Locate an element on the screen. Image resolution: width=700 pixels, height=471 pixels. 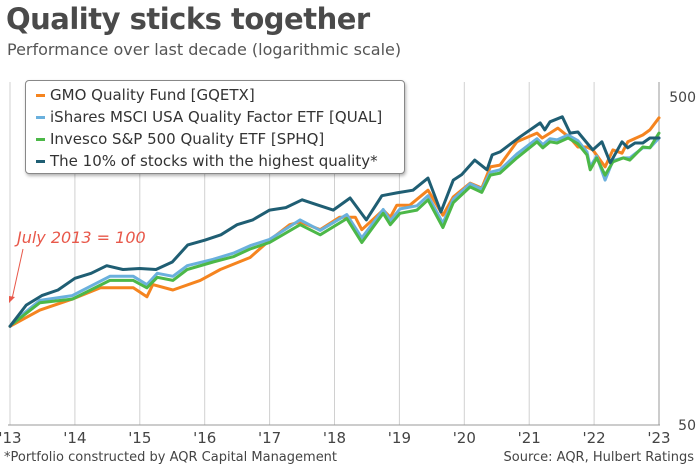
y-tick-labels: 50 500 is located at coordinates (682, 262).